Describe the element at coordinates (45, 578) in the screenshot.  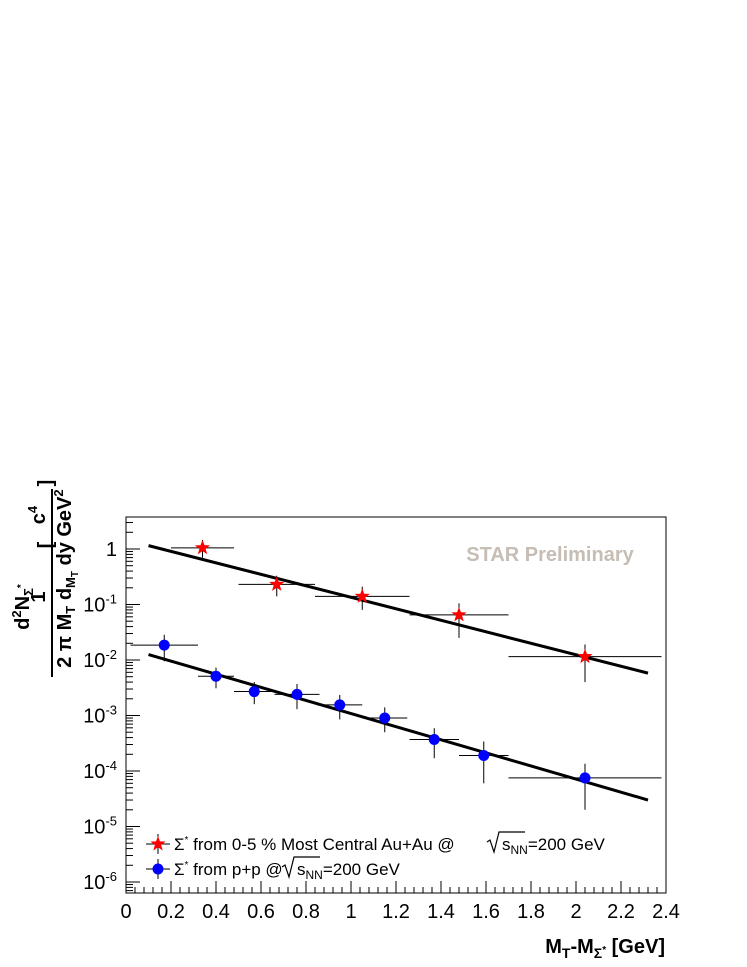
I see `y-axis-title: 1 2 π MT dMT dy d2NΣ* [ c4 GeV2 ]` at that location.